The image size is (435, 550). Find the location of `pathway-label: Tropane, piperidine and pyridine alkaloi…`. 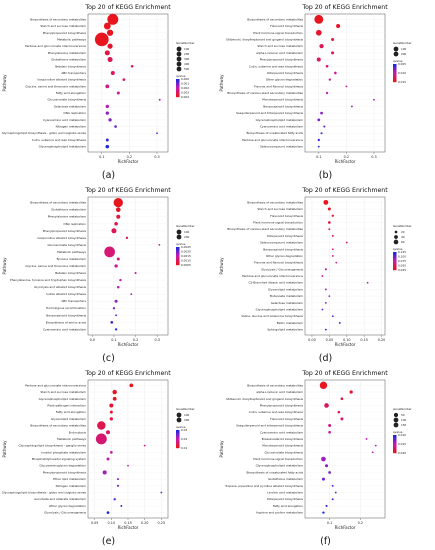

pathway-label: Tropane, piperidine and pyridine alkaloi… is located at coordinates (263, 486).